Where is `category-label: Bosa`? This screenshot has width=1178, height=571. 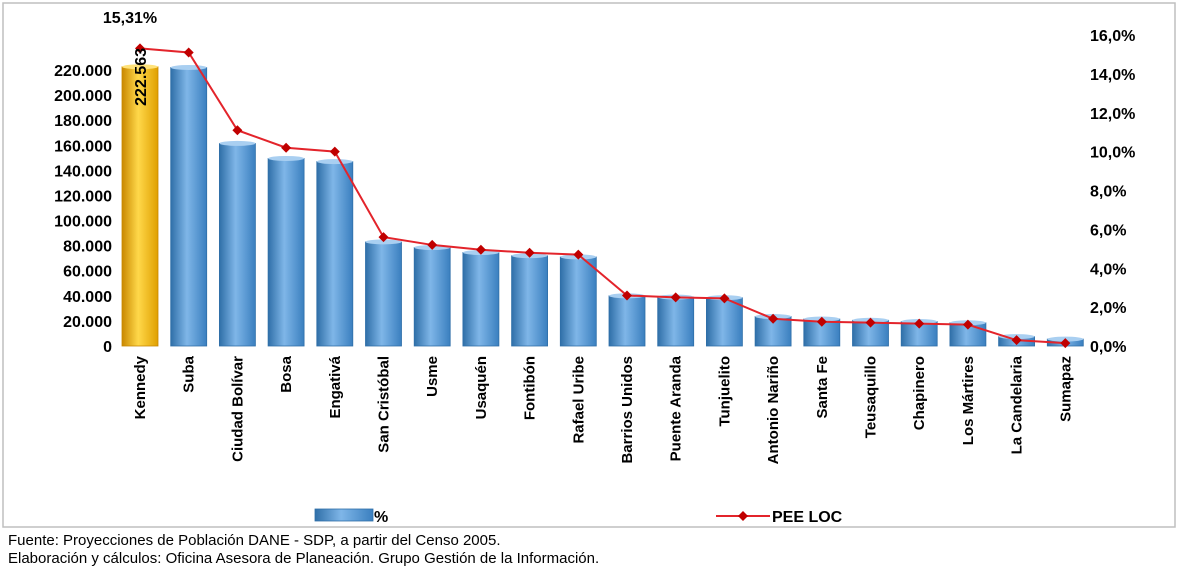
category-label: Bosa is located at coordinates (286, 373).